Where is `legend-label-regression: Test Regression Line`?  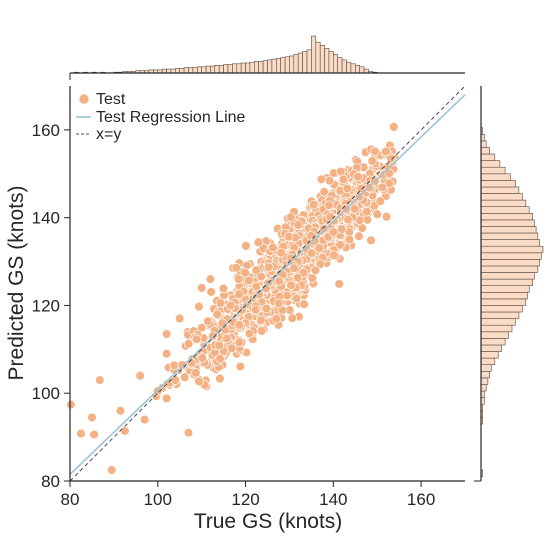 legend-label-regression: Test Regression Line is located at coordinates (171, 117).